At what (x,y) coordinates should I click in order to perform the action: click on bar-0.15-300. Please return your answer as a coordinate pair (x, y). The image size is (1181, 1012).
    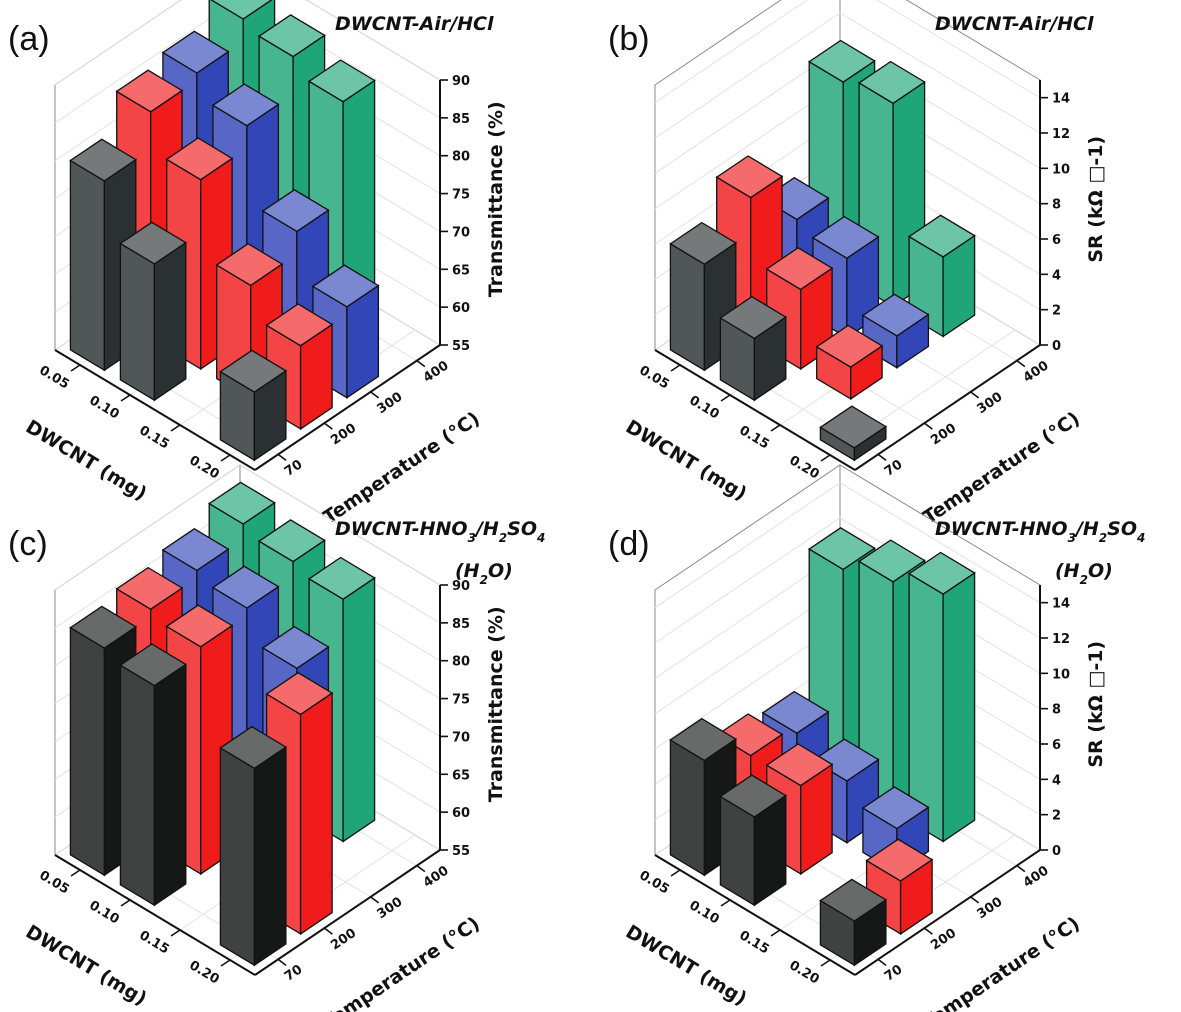
    Looking at the image, I should click on (895, 331).